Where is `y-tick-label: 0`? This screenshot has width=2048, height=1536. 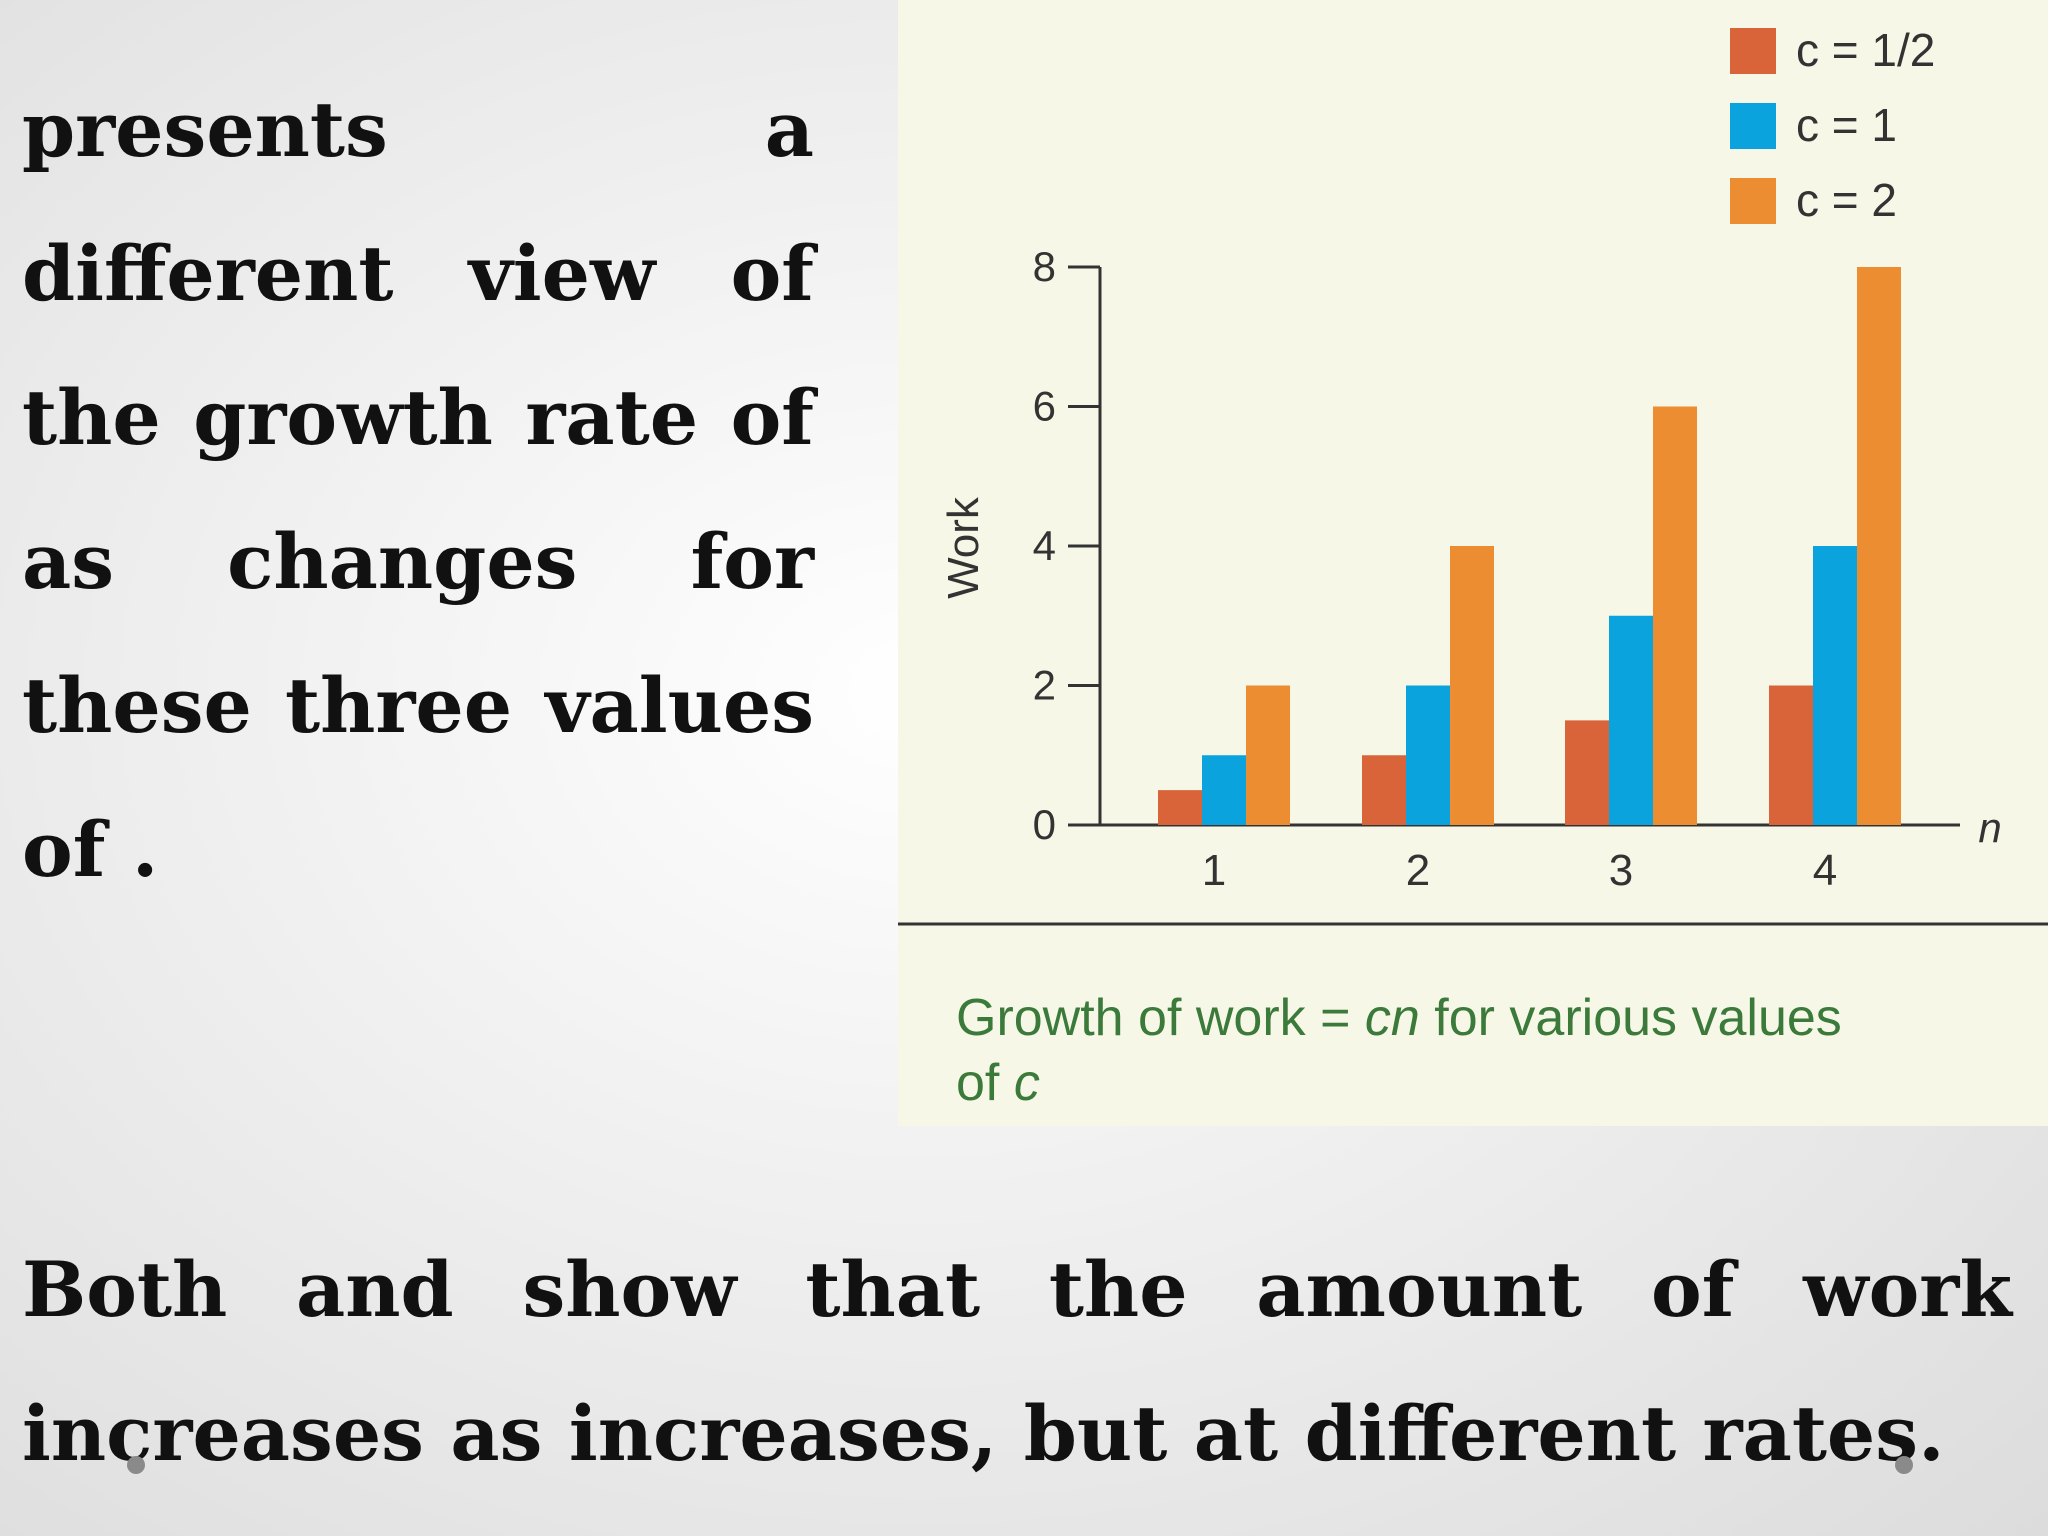 y-tick-label: 0 is located at coordinates (1044, 824).